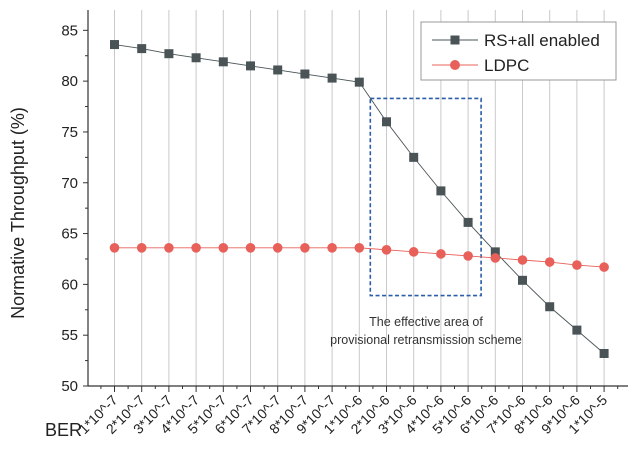  What do you see at coordinates (69, 335) in the screenshot?
I see `y-tick-label: 55` at bounding box center [69, 335].